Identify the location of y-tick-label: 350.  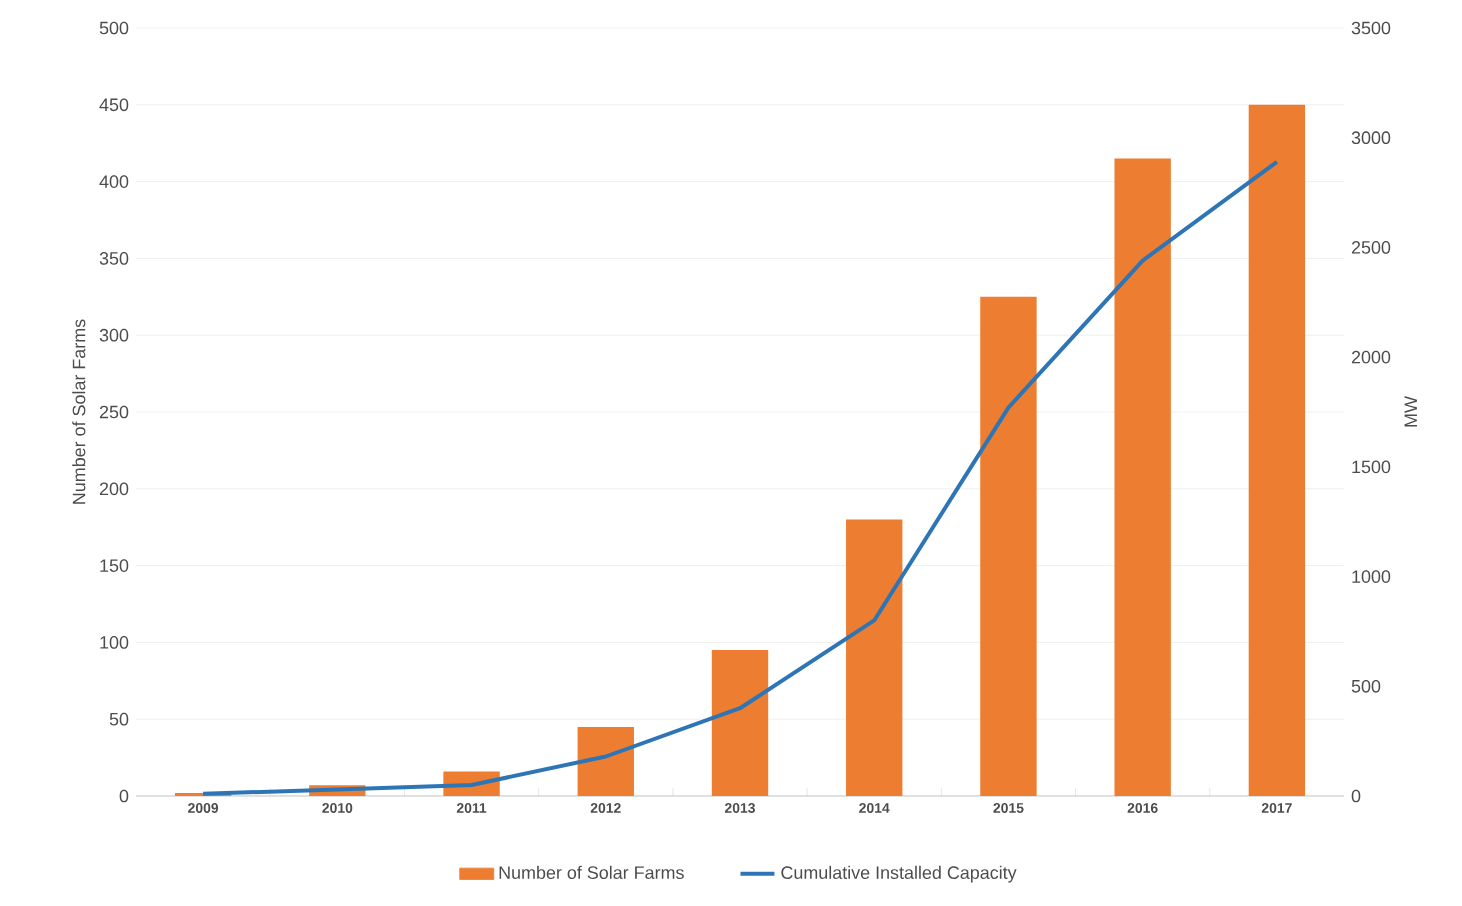
(114, 258).